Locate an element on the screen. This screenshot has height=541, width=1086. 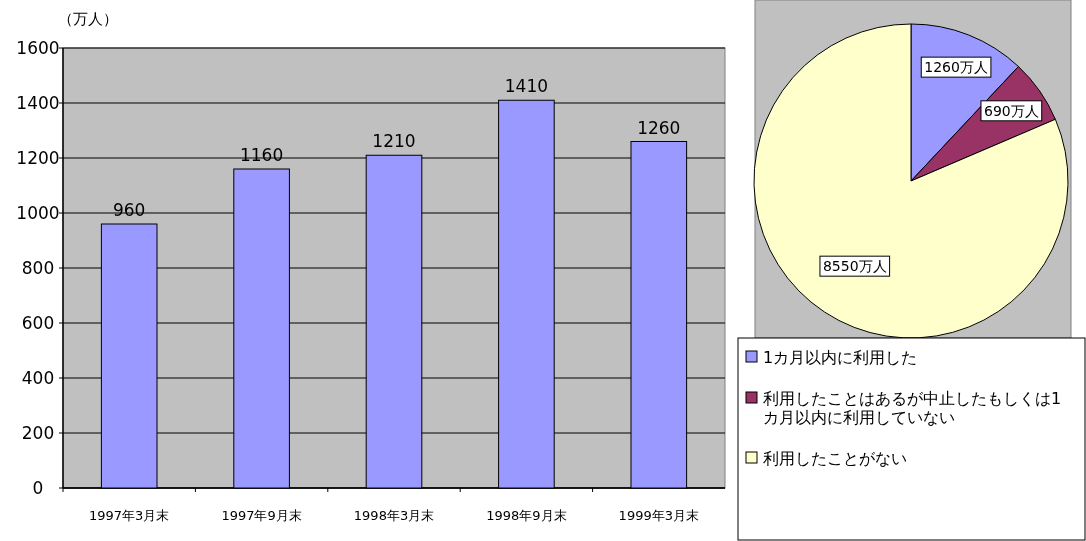
data-label: 690万人 is located at coordinates (1011, 110).